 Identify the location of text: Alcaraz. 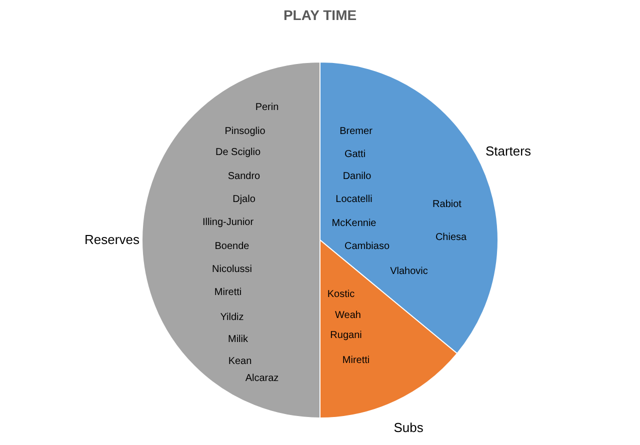
(262, 378).